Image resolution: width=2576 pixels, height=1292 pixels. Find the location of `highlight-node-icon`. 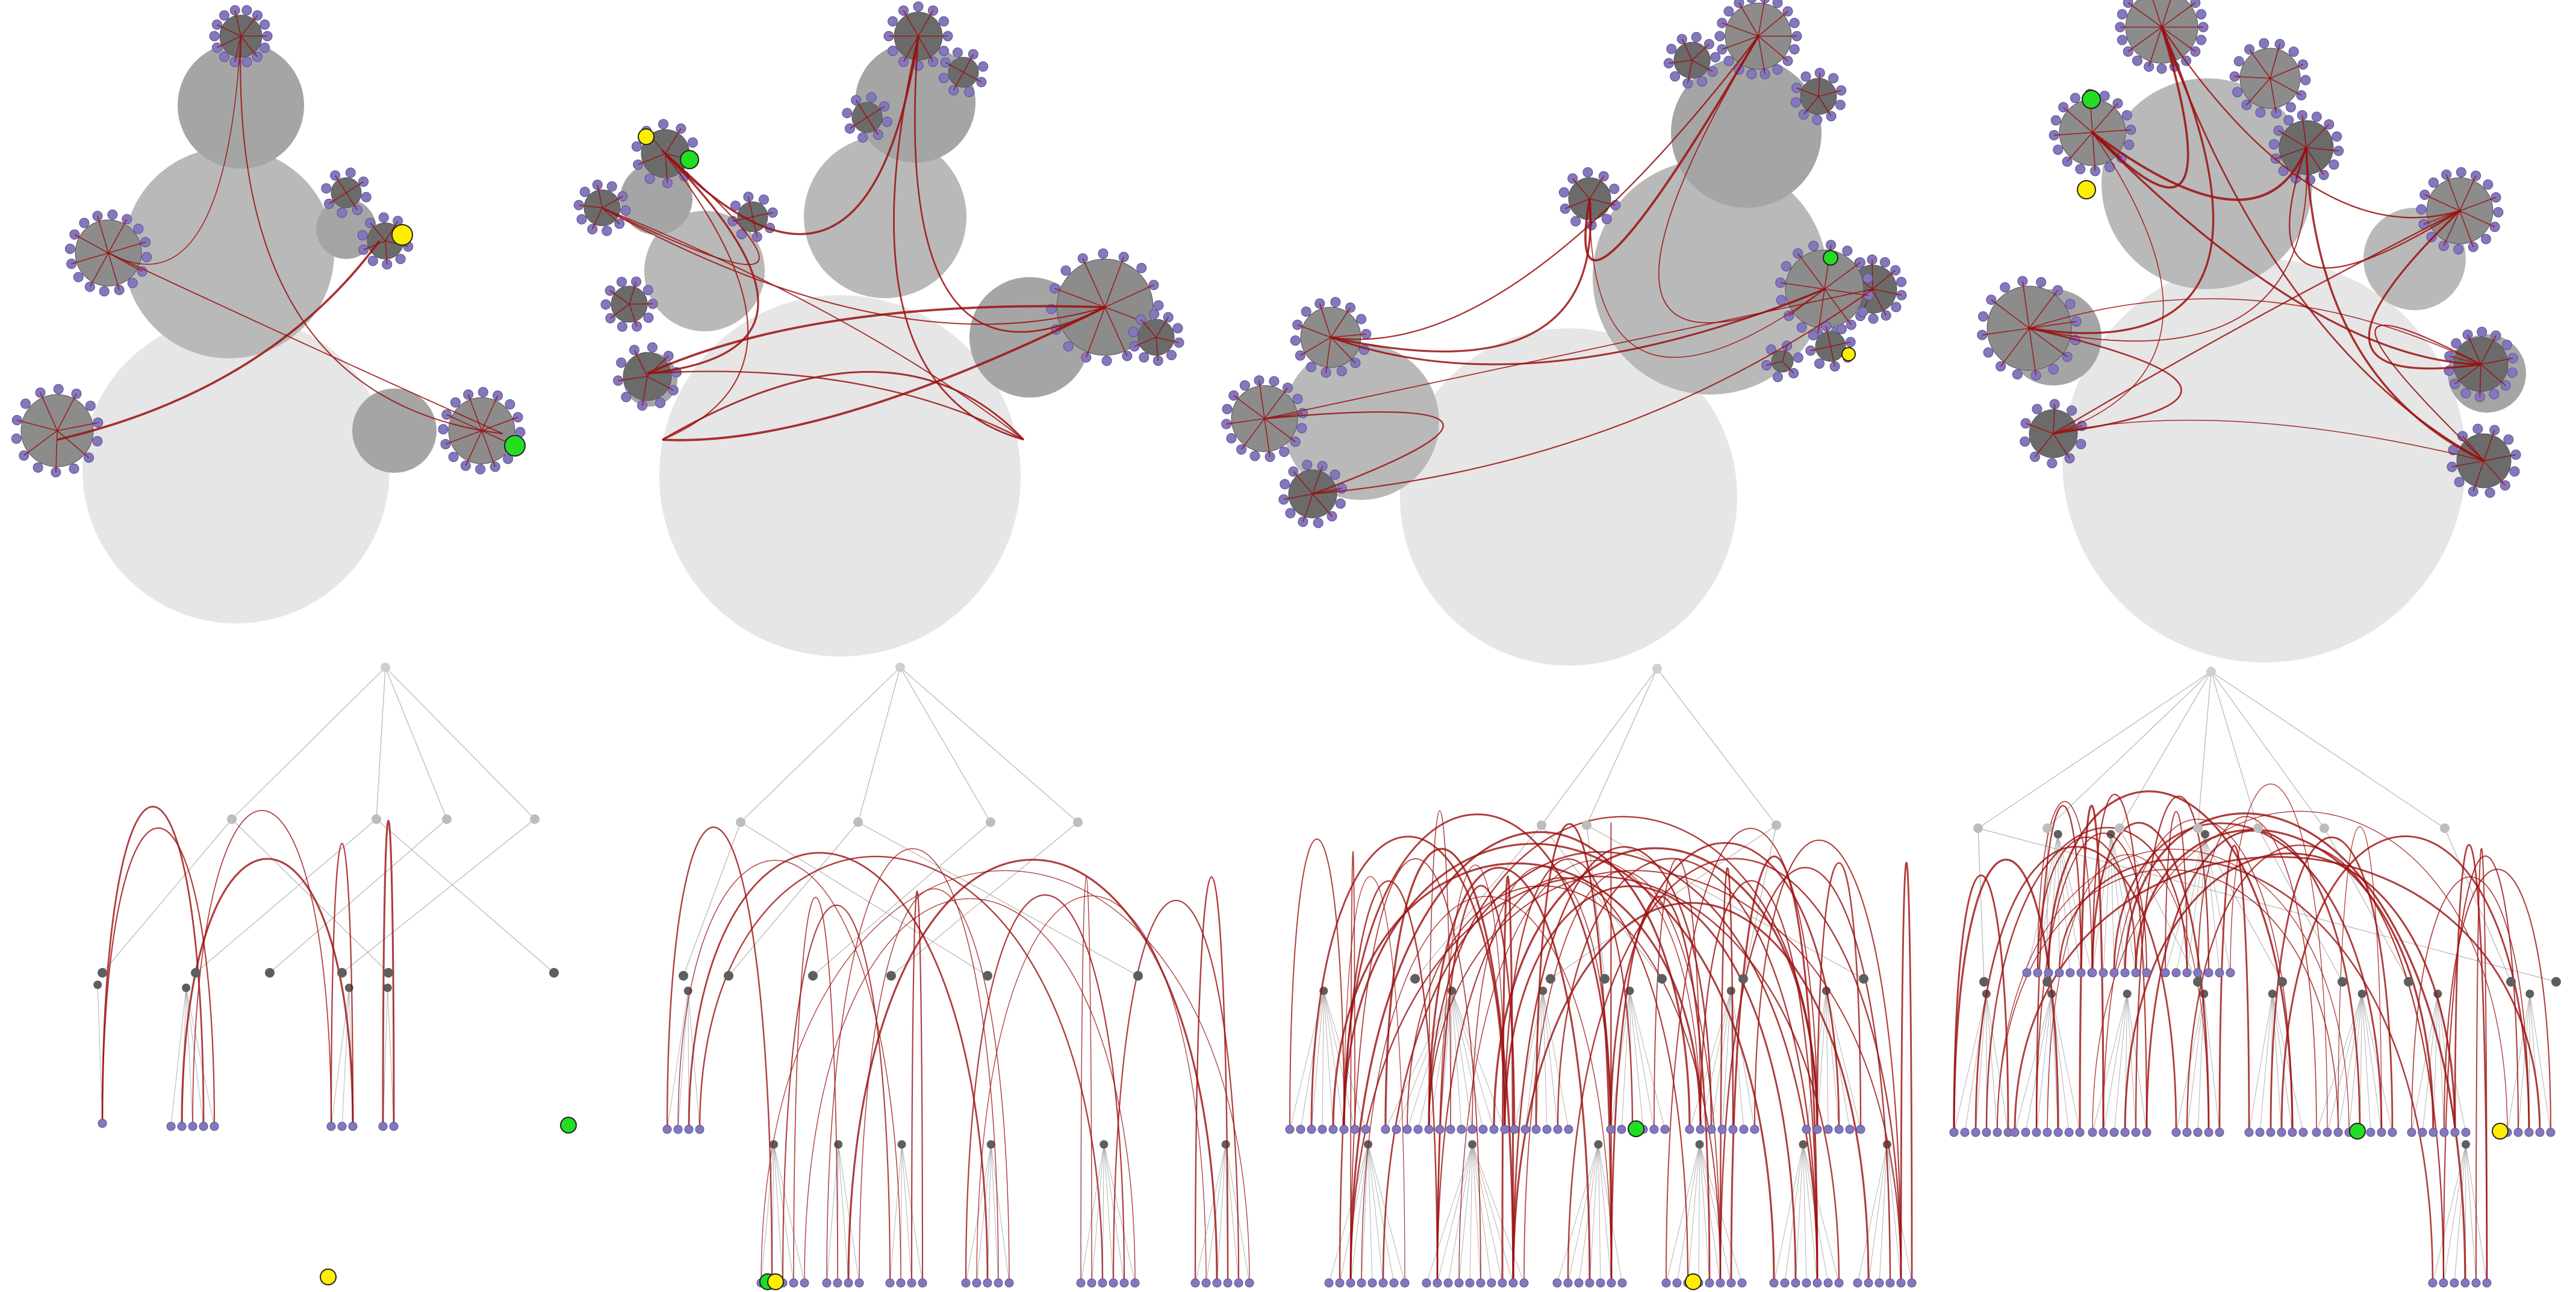

highlight-node-icon is located at coordinates (689, 160).